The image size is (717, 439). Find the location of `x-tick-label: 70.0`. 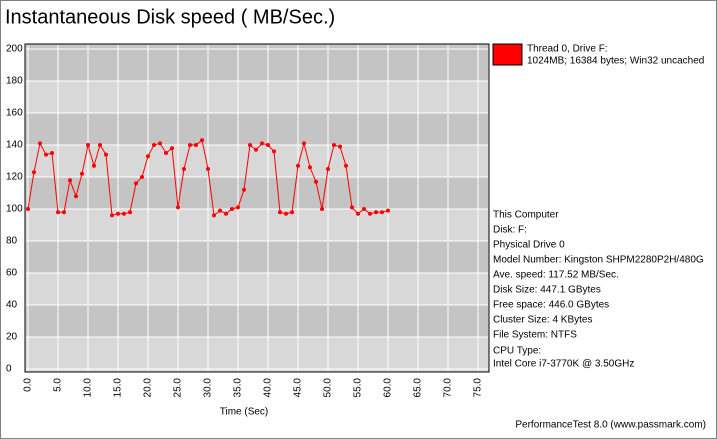

x-tick-label: 70.0 is located at coordinates (448, 388).